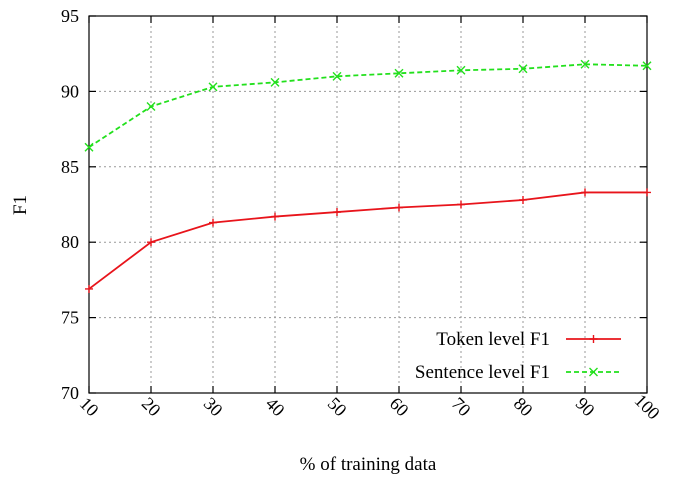 This screenshot has width=685, height=478. I want to click on y-tick-label: 85, so click(70, 167).